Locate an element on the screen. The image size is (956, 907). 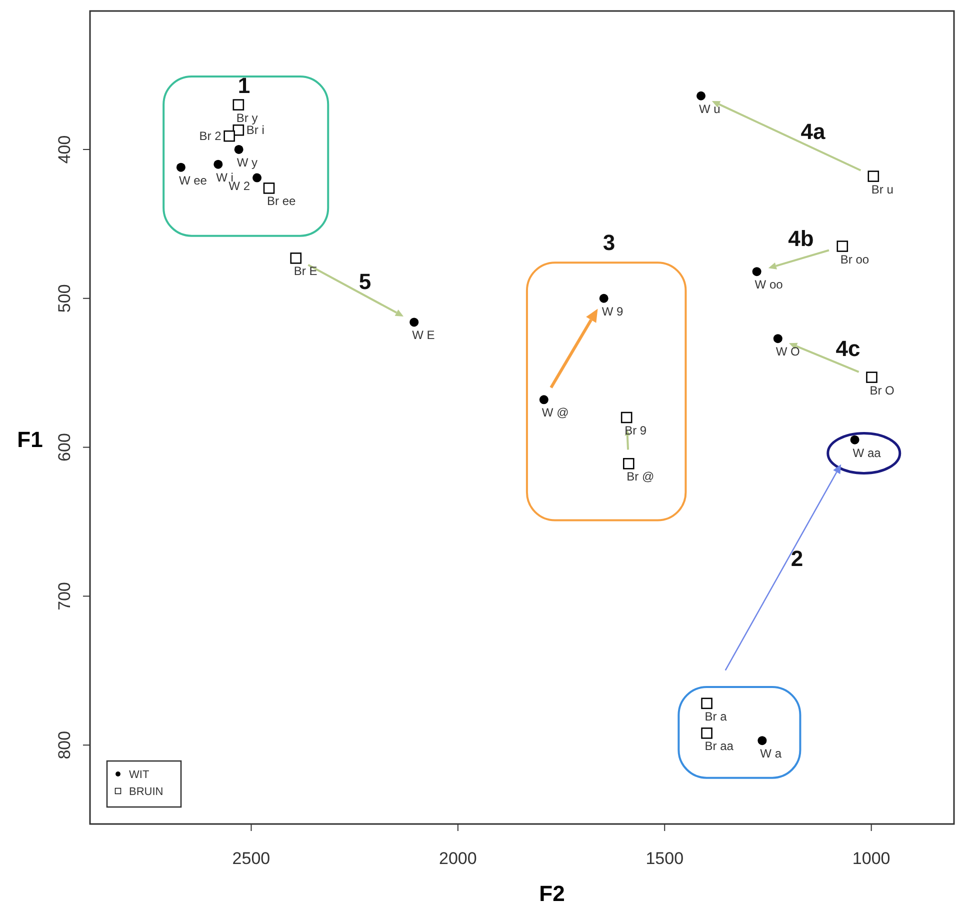
annotation: 4a is located at coordinates (813, 131).